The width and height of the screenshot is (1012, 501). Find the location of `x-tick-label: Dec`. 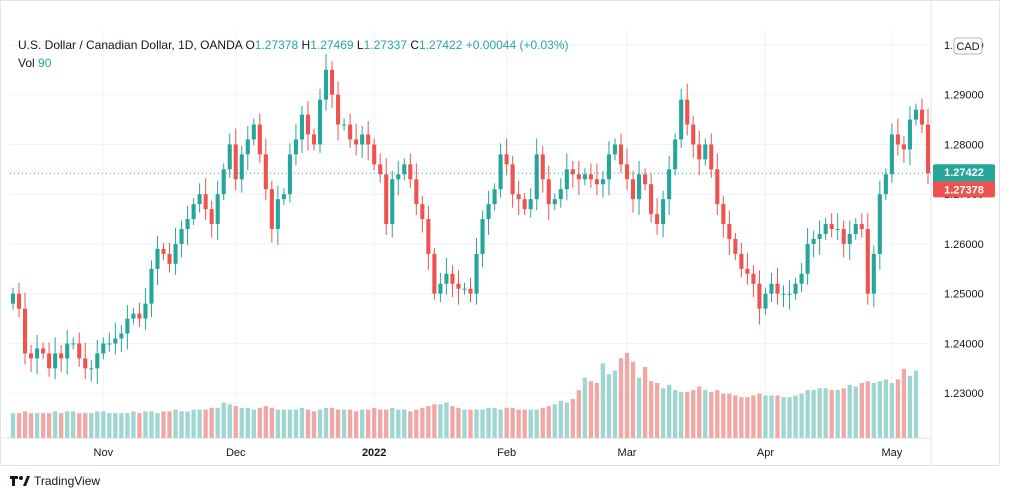

x-tick-label: Dec is located at coordinates (236, 453).